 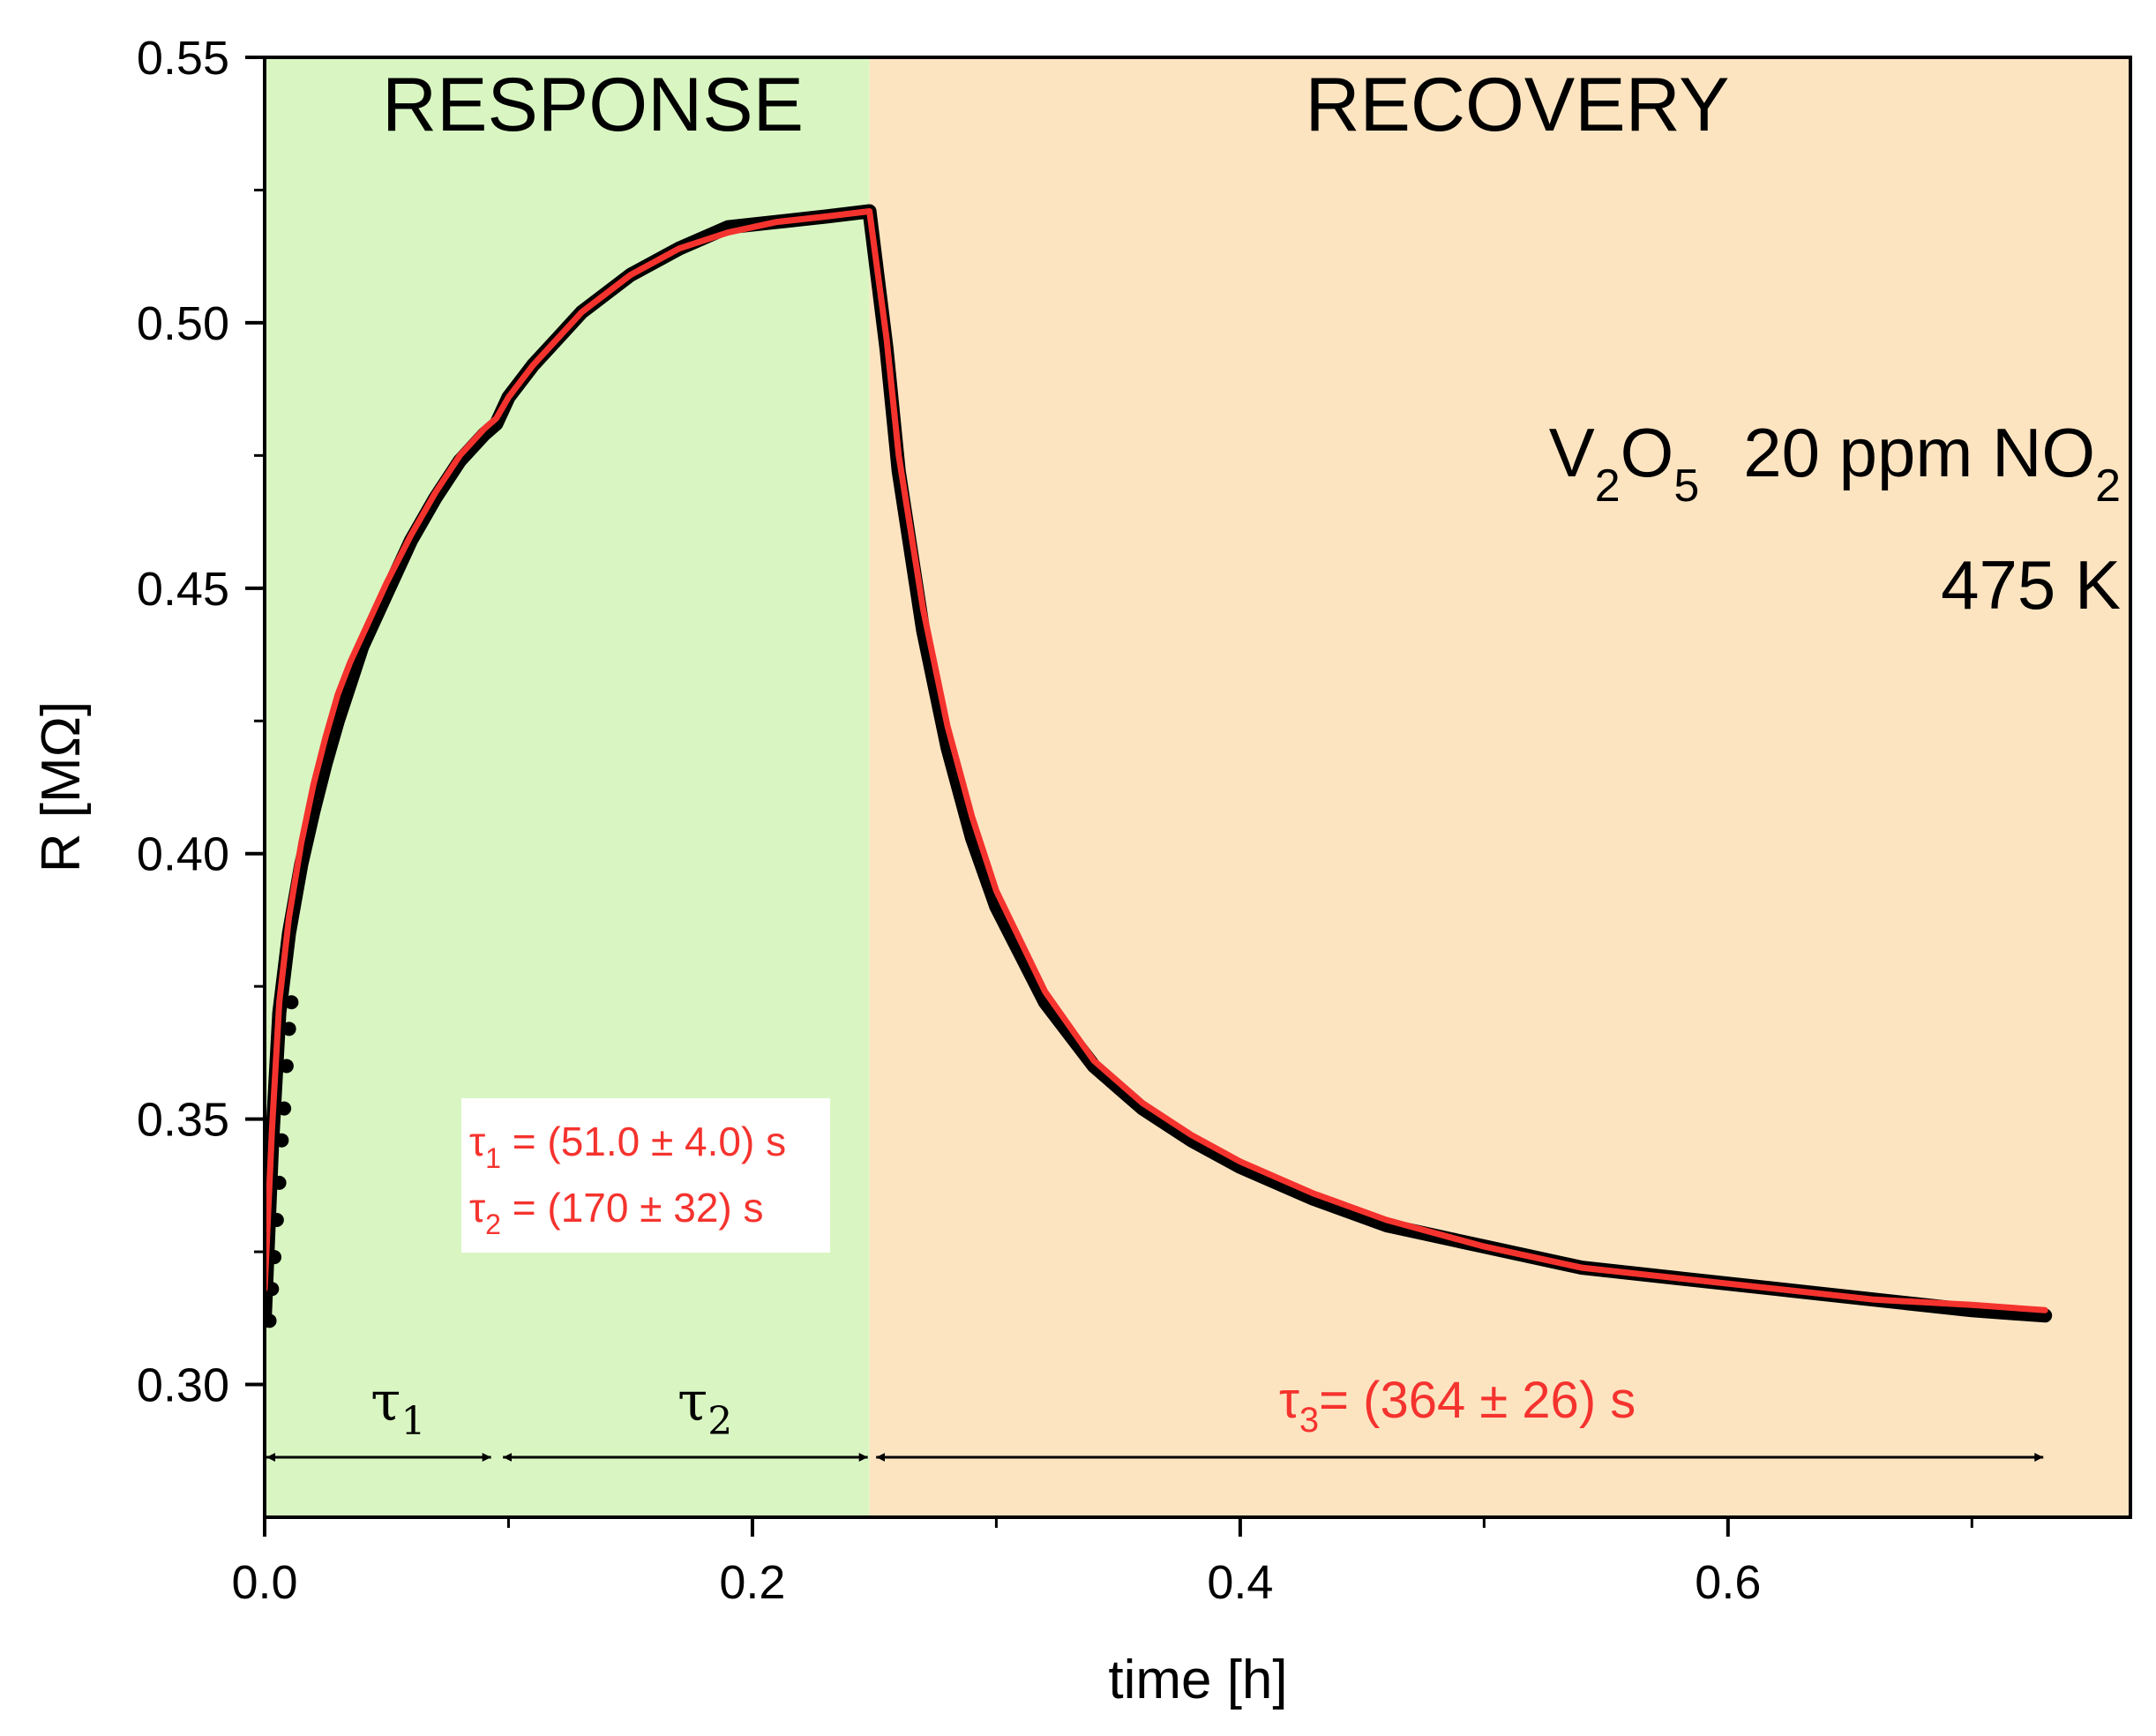 What do you see at coordinates (62, 786) in the screenshot?
I see `y-axis-title: R [MΩ]` at bounding box center [62, 786].